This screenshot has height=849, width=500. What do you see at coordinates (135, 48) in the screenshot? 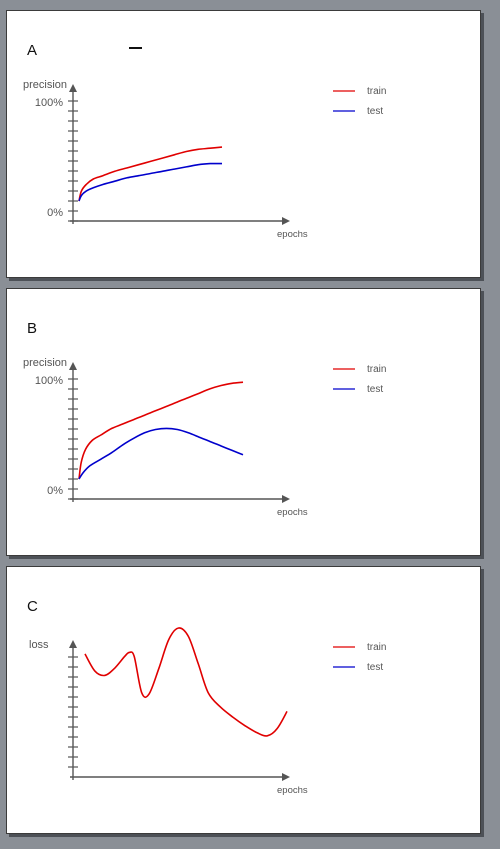
I see `title-dash` at bounding box center [135, 48].